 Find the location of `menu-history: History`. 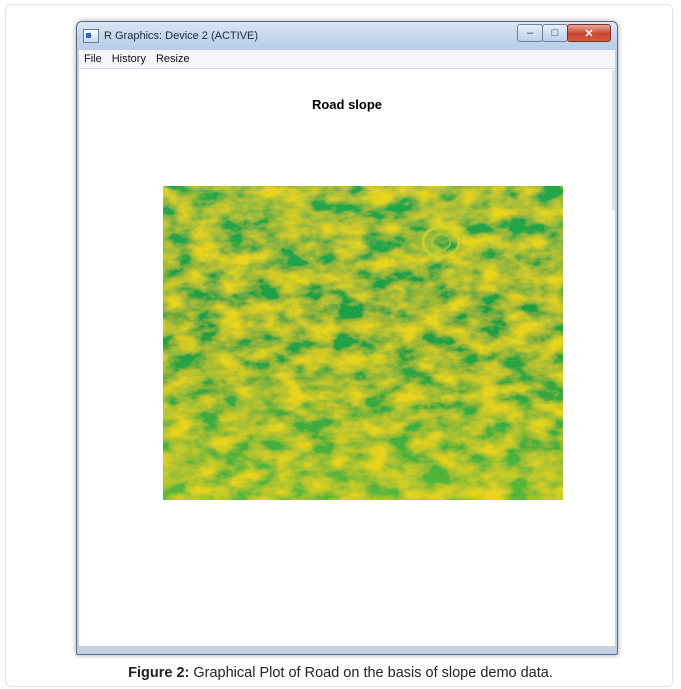

menu-history: History is located at coordinates (128, 59).